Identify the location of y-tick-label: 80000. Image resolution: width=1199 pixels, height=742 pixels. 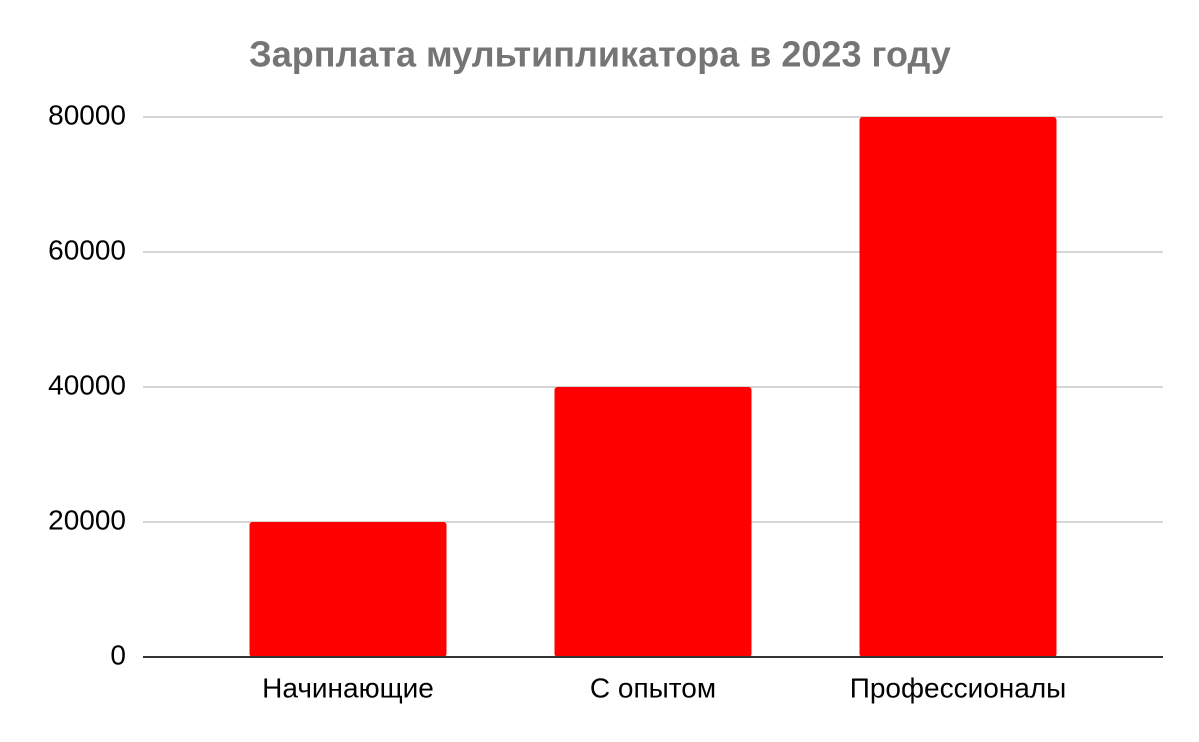
(87, 114).